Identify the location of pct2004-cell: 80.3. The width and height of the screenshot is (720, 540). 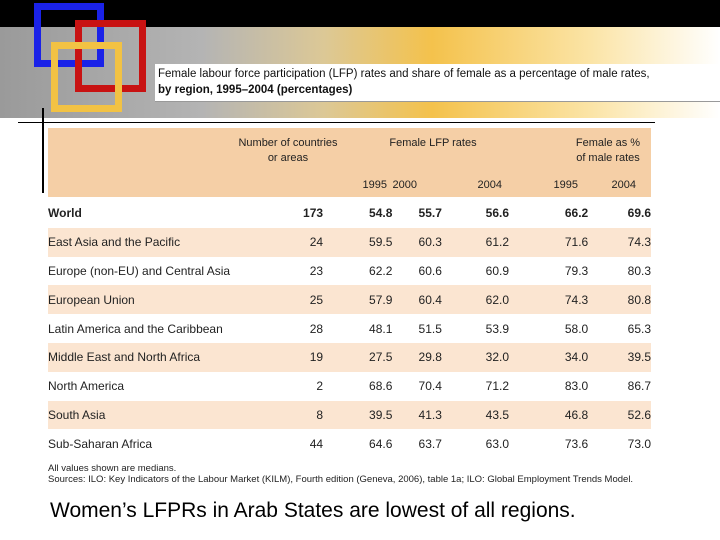
(639, 270).